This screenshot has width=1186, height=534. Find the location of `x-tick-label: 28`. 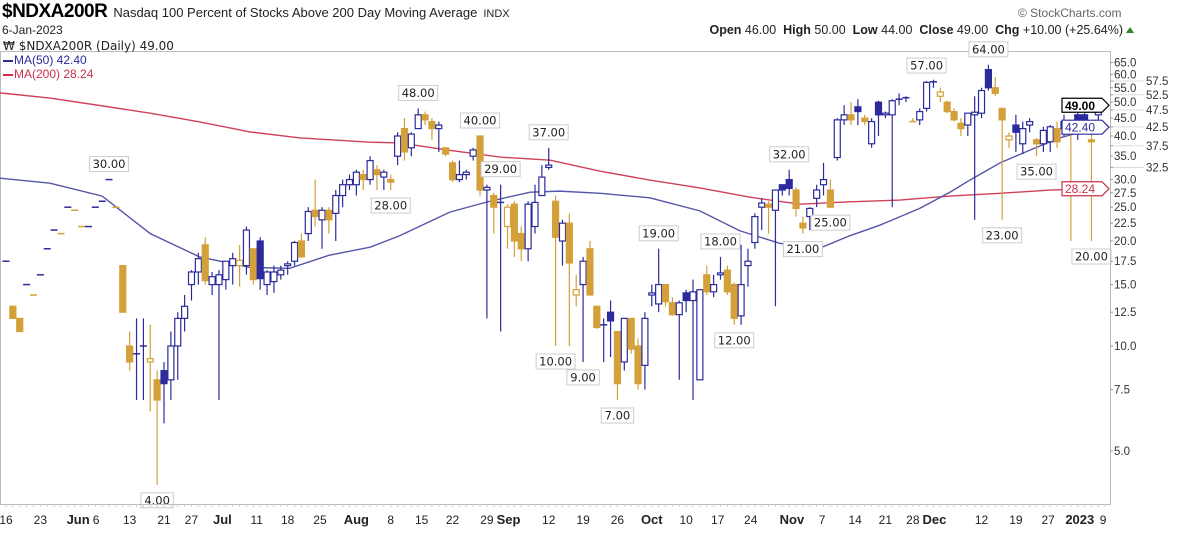

x-tick-label: 28 is located at coordinates (913, 520).